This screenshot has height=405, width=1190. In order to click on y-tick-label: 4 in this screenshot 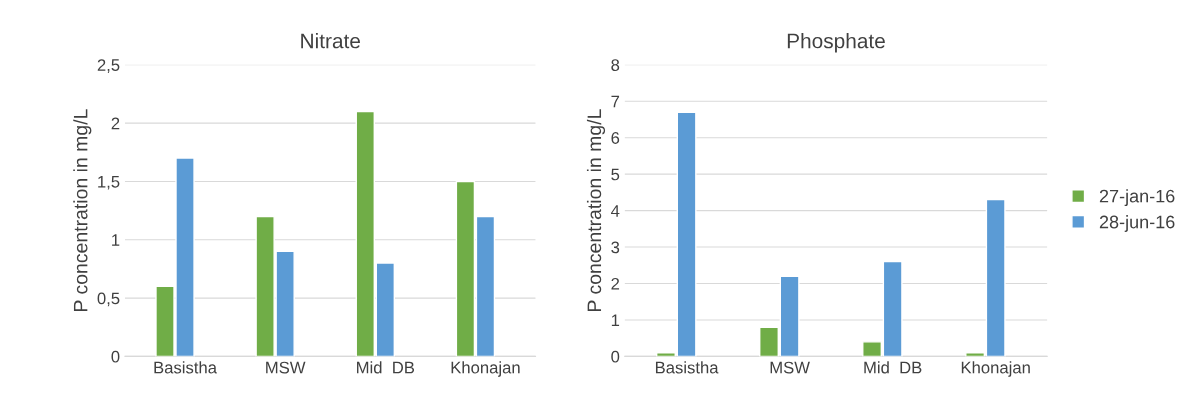, I will do `click(615, 211)`.